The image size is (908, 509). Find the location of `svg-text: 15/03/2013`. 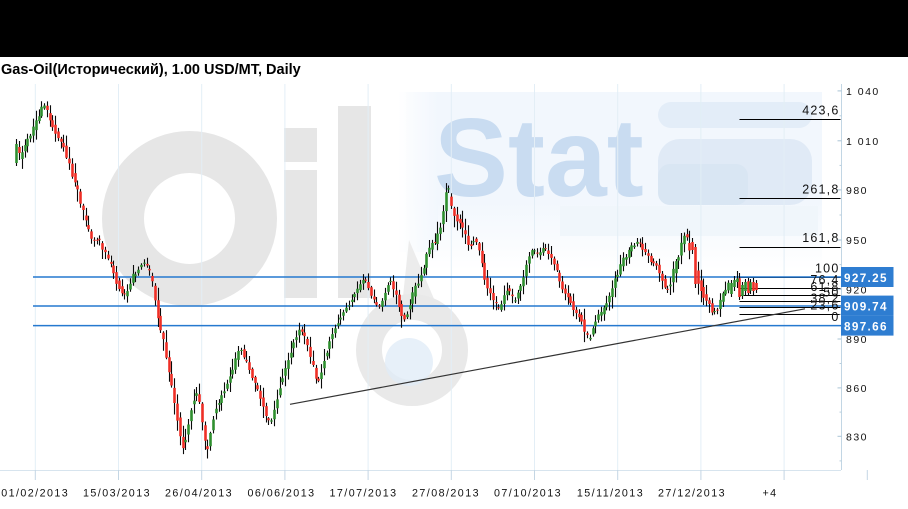

svg-text: 15/03/2013 is located at coordinates (117, 494).